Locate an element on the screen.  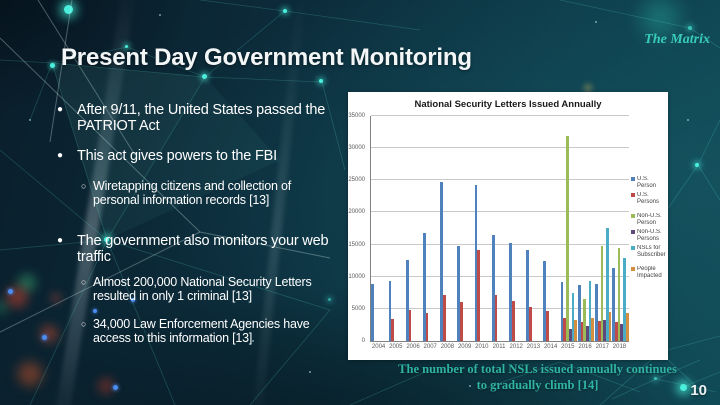
bar-2018 is located at coordinates (616, 331).